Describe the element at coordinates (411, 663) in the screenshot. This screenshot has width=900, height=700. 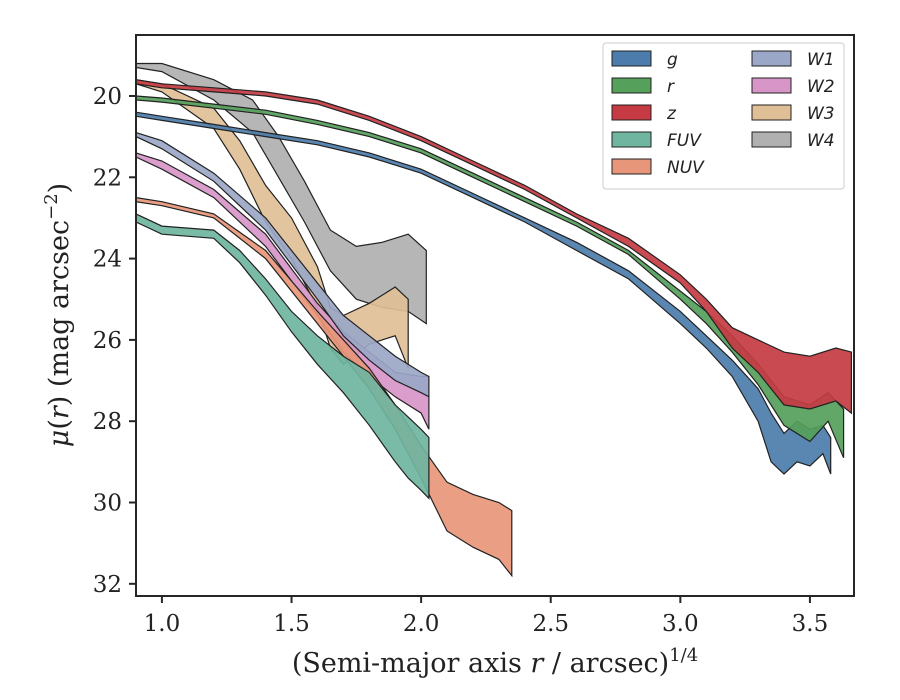
I see `x-title-part1: (Semi-major axis` at that location.